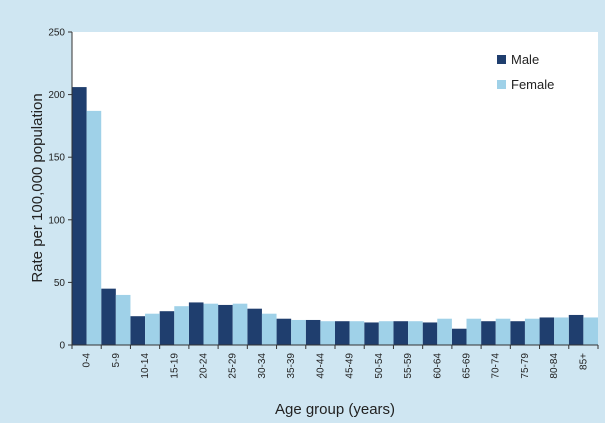 The height and width of the screenshot is (423, 605). What do you see at coordinates (496, 366) in the screenshot?
I see `x-tick-label: 70-74` at bounding box center [496, 366].